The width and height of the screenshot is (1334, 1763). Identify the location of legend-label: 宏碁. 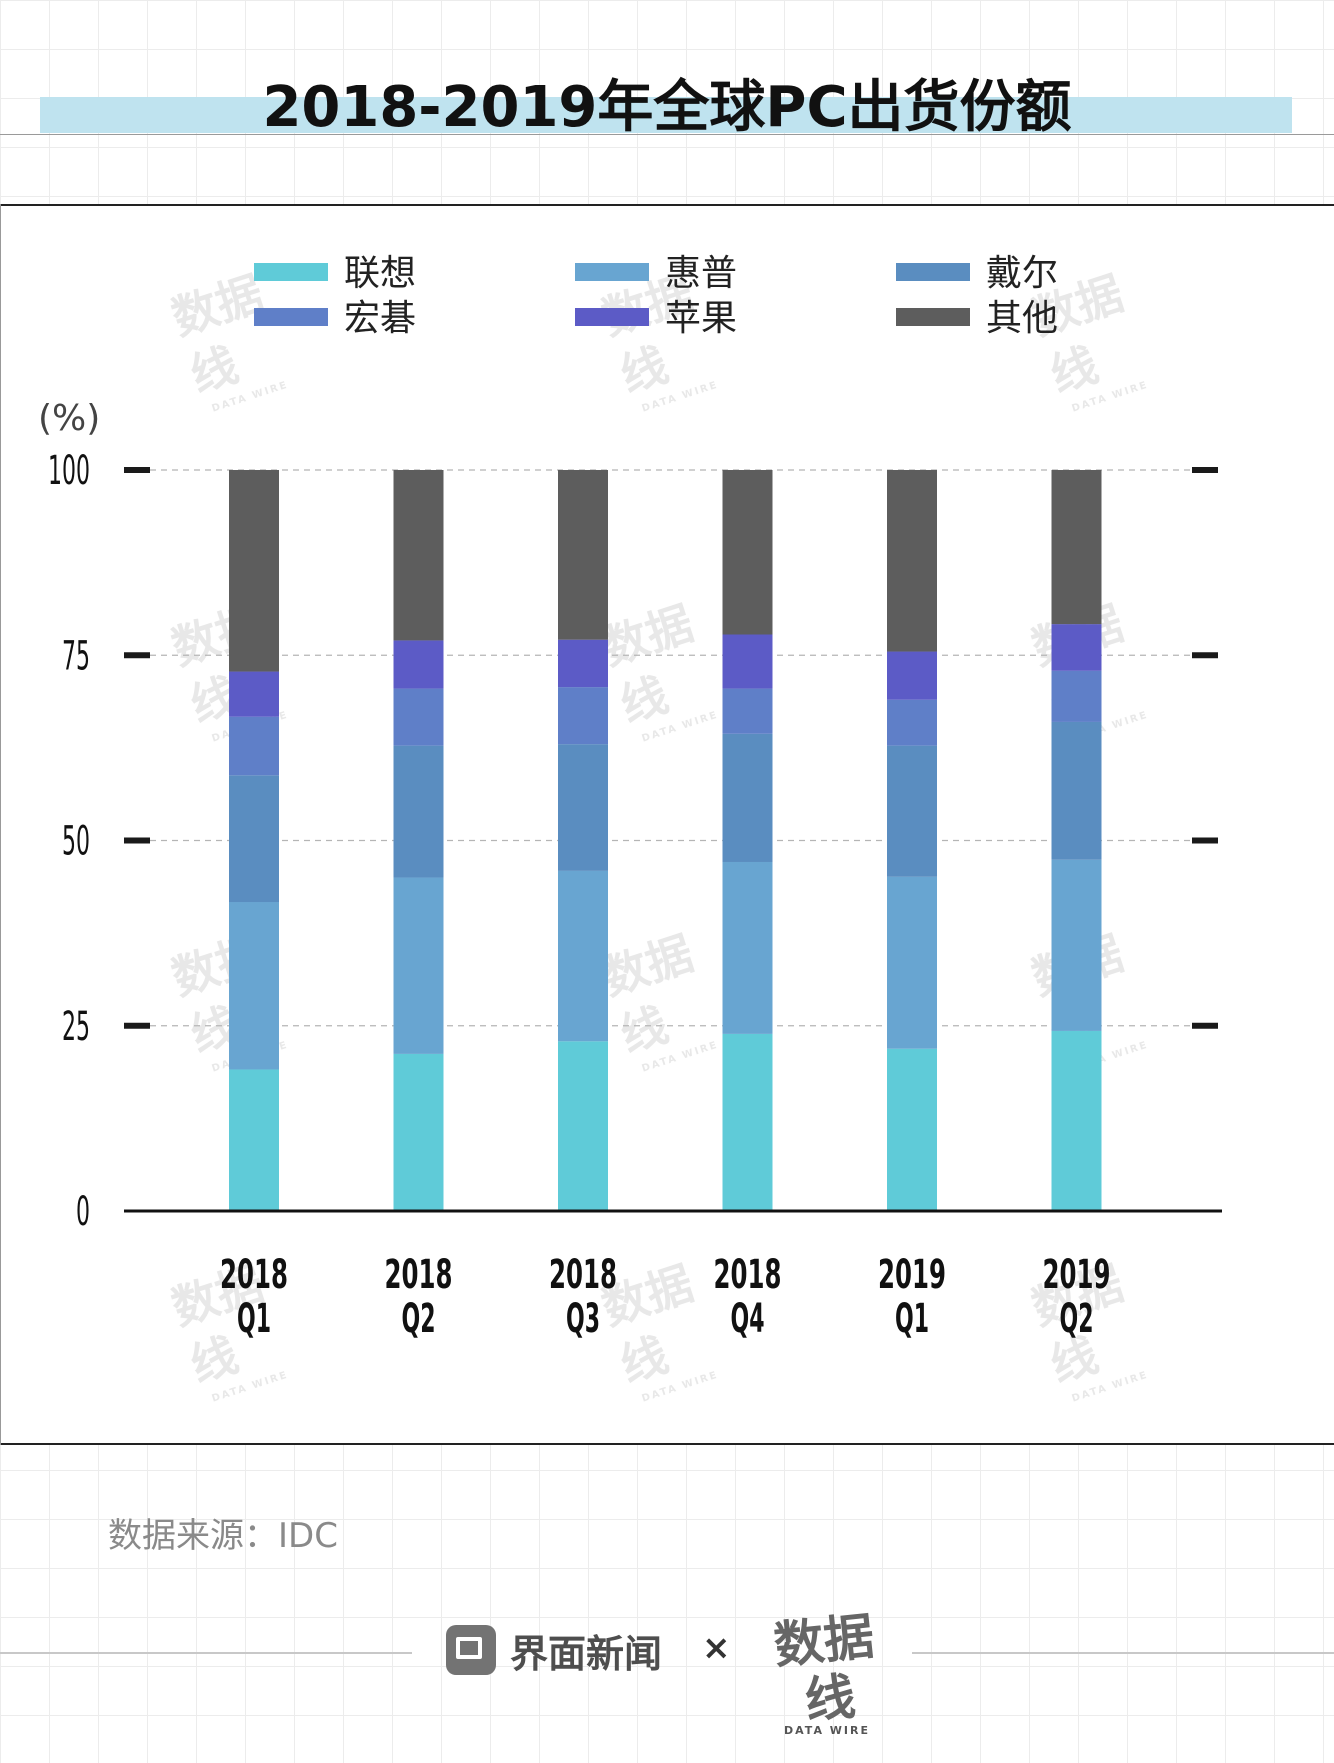
(380, 318).